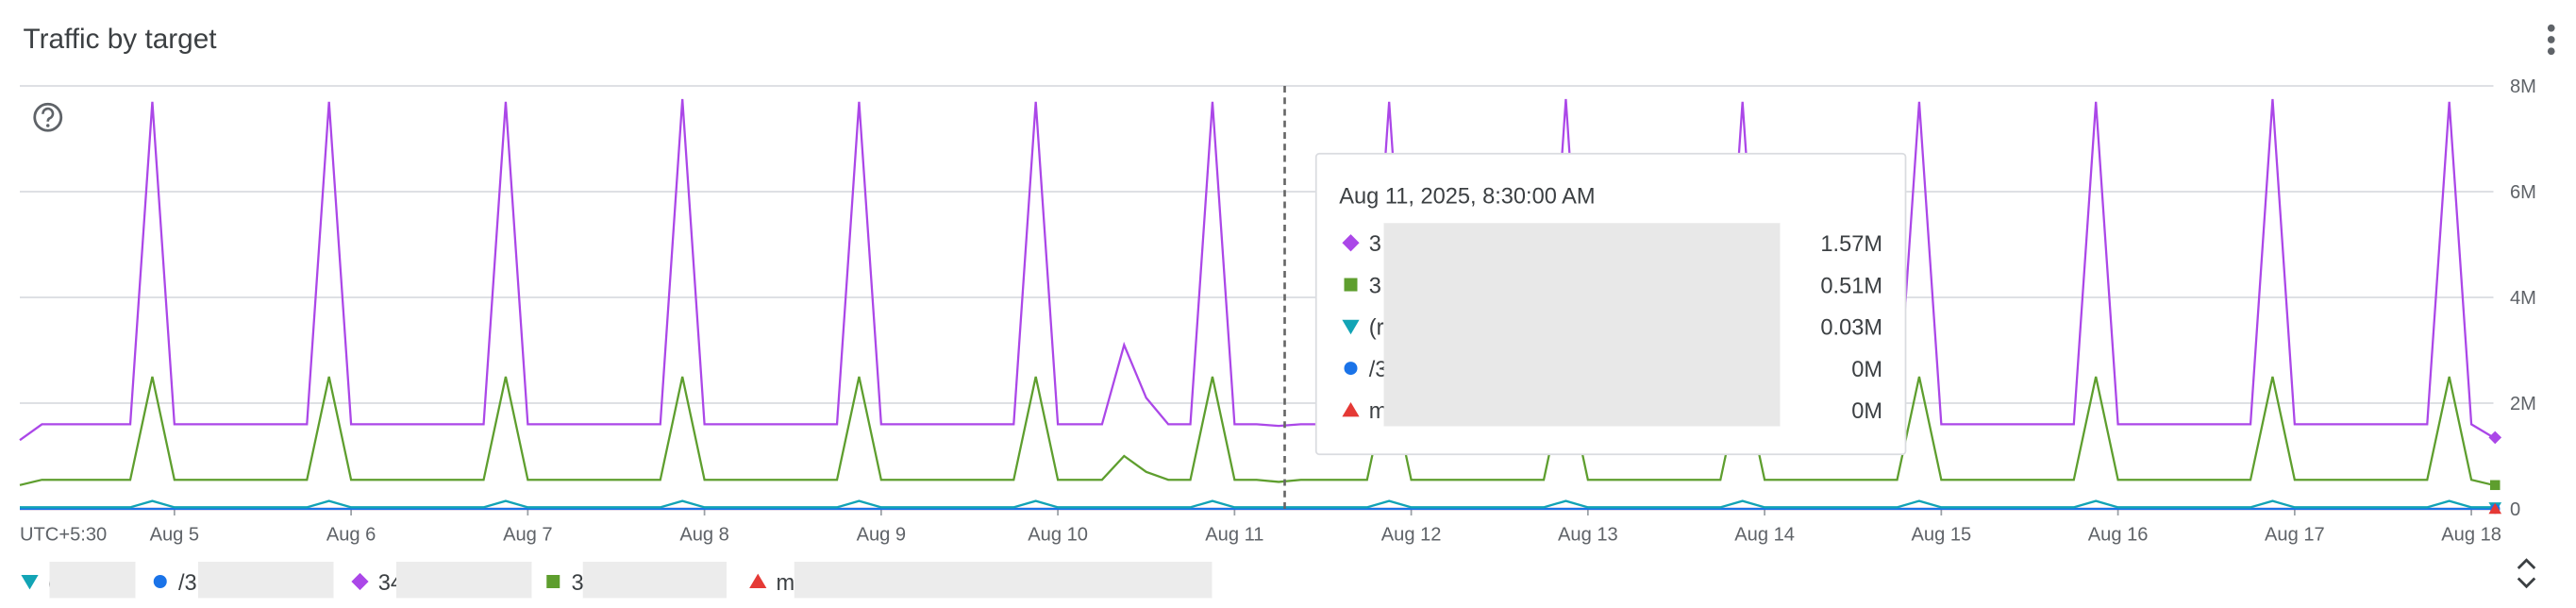 The width and height of the screenshot is (2576, 608). What do you see at coordinates (1058, 534) in the screenshot?
I see `x-tick-label: Aug 10` at bounding box center [1058, 534].